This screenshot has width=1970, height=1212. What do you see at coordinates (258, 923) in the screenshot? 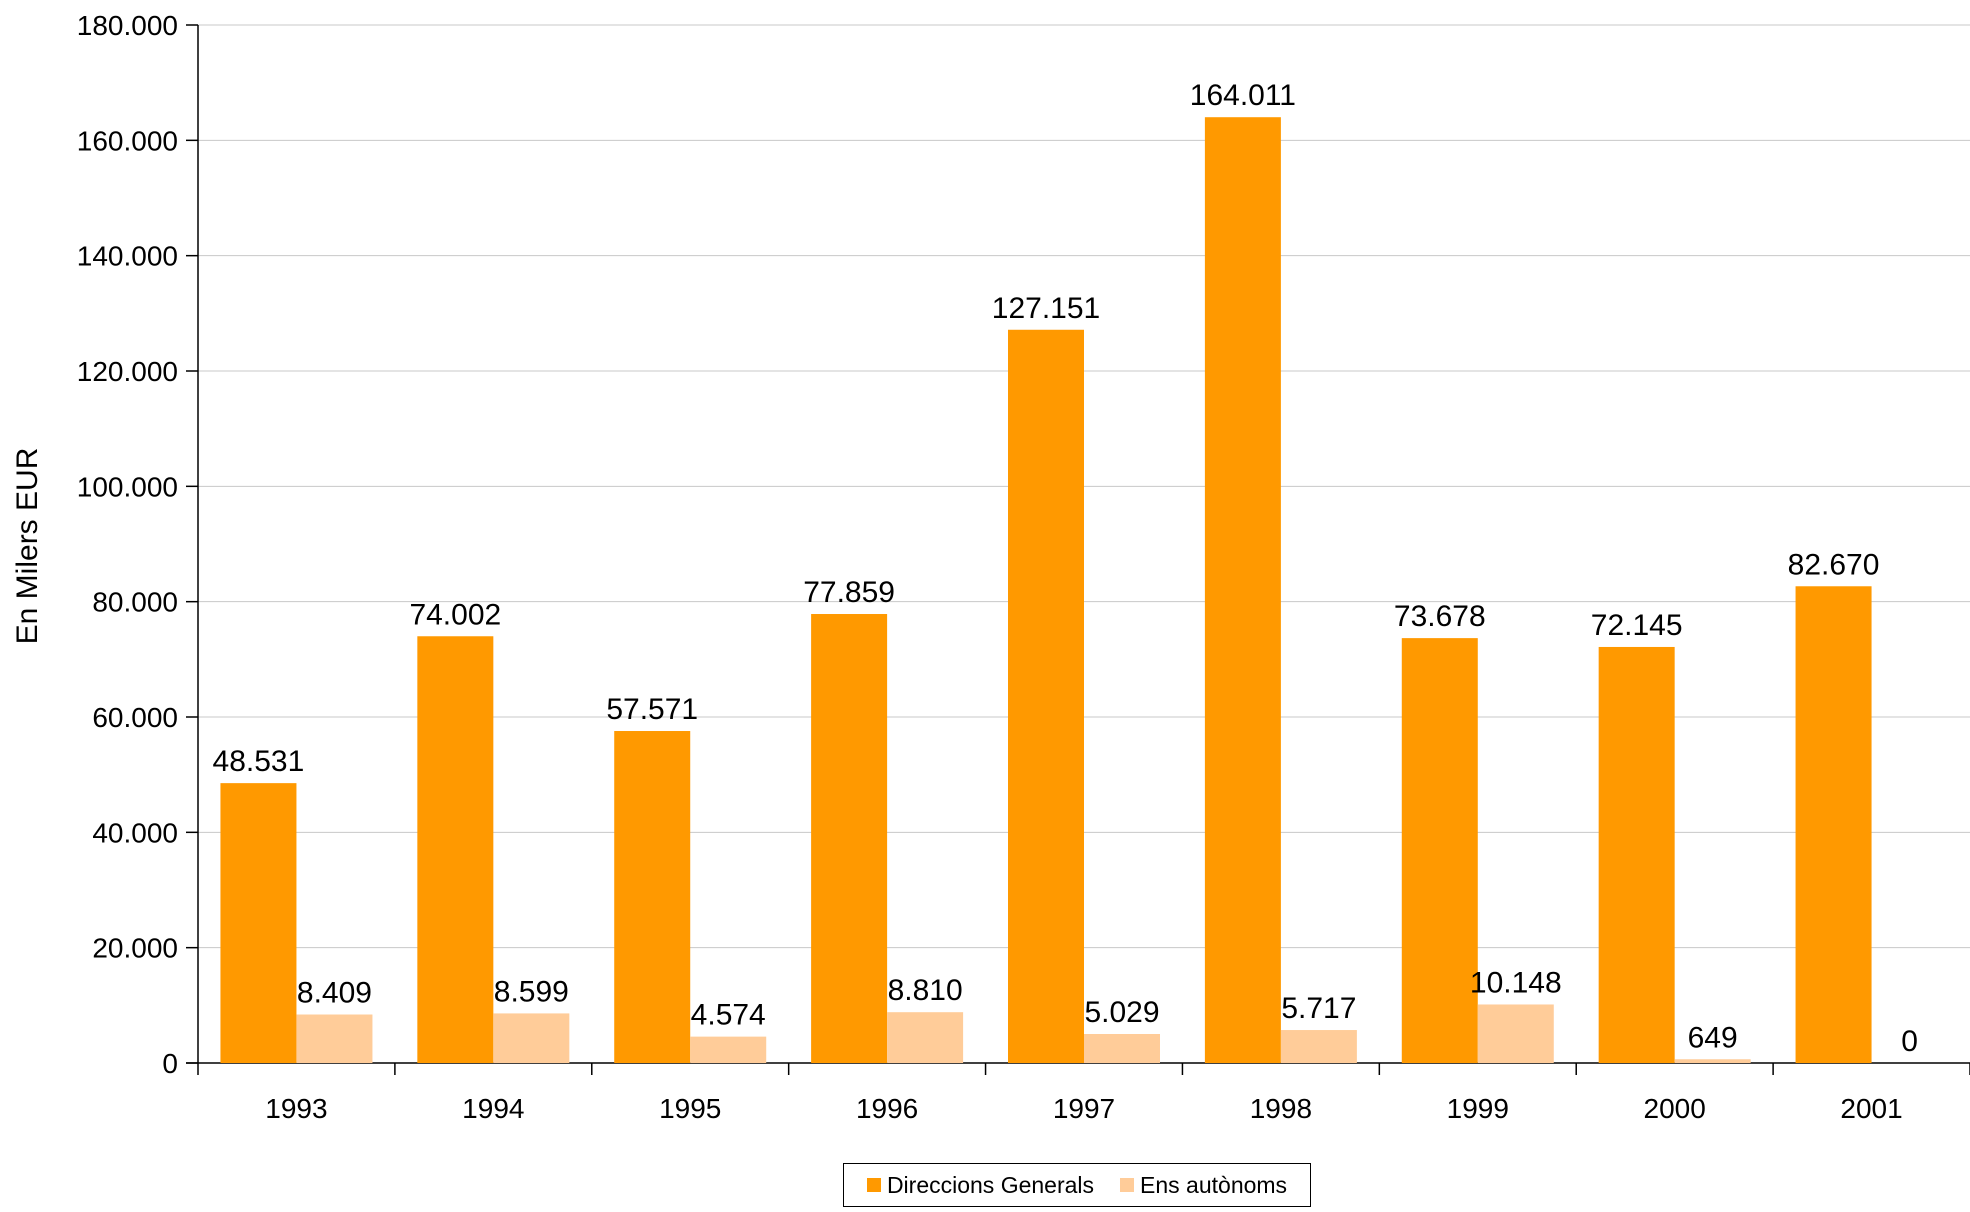
I see `bar-direccions-generals-1993` at bounding box center [258, 923].